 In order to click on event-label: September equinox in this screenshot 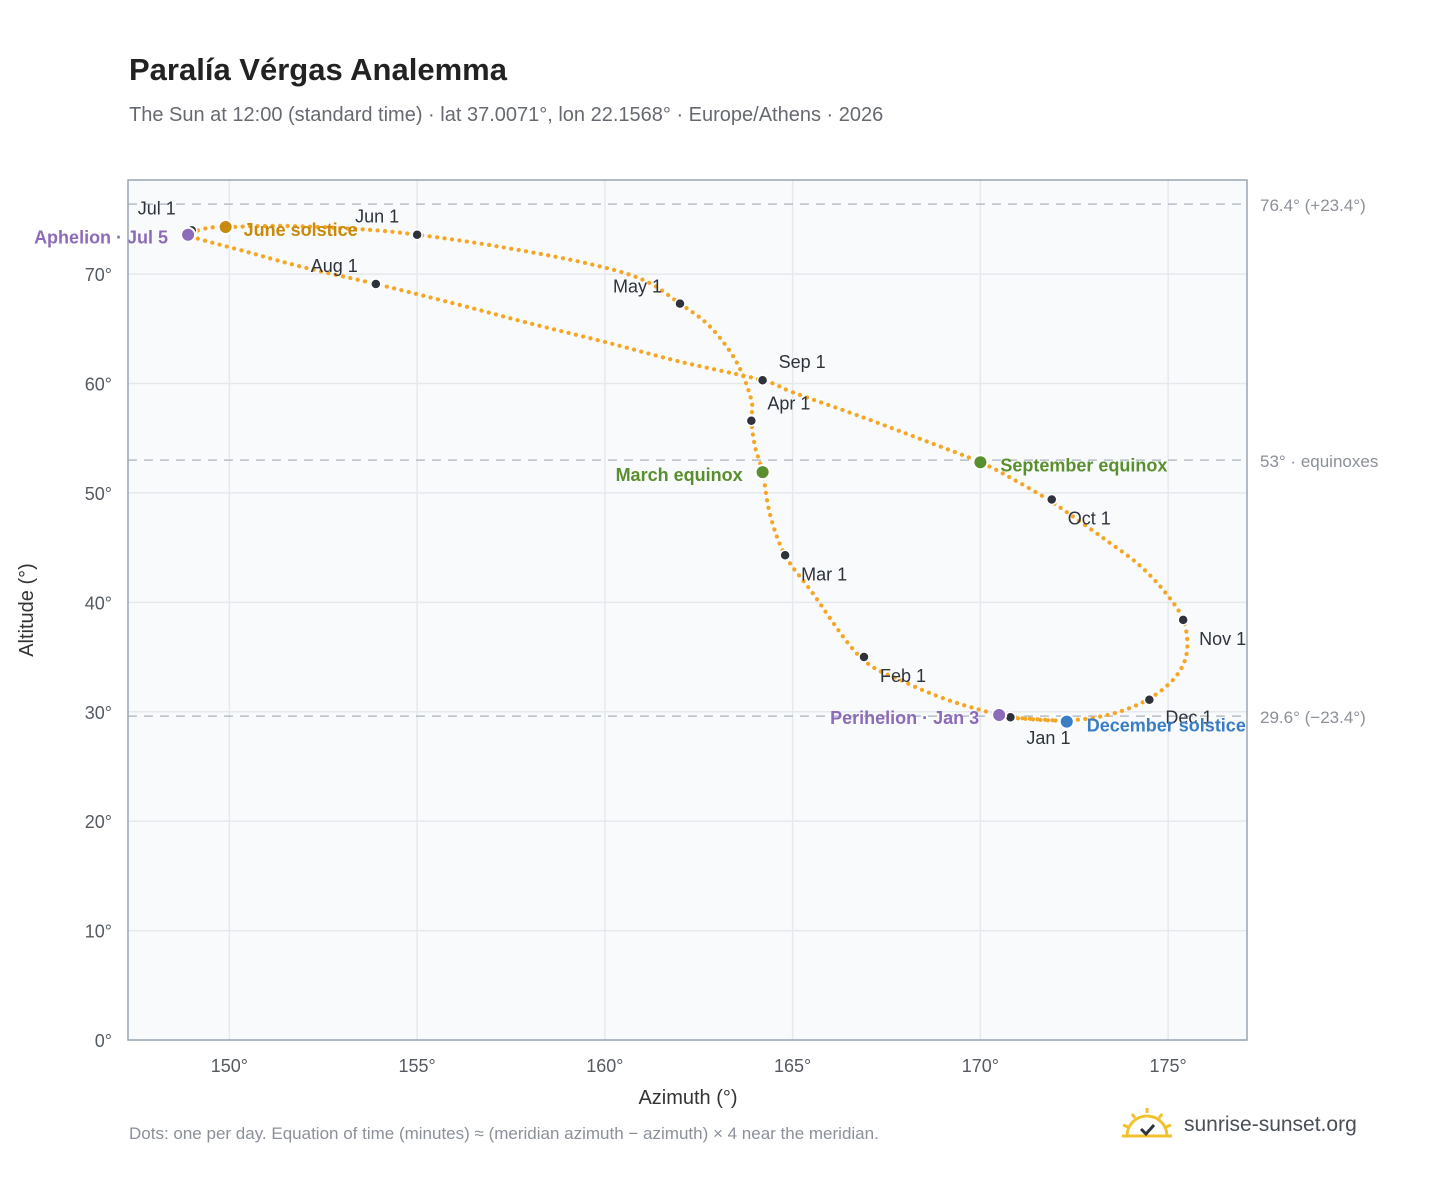, I will do `click(1083, 465)`.